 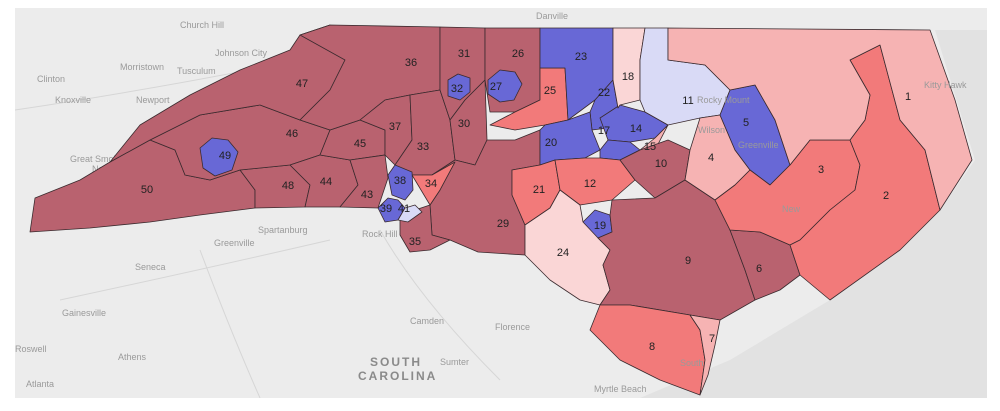 I want to click on district-label-22: 22, so click(x=604, y=93).